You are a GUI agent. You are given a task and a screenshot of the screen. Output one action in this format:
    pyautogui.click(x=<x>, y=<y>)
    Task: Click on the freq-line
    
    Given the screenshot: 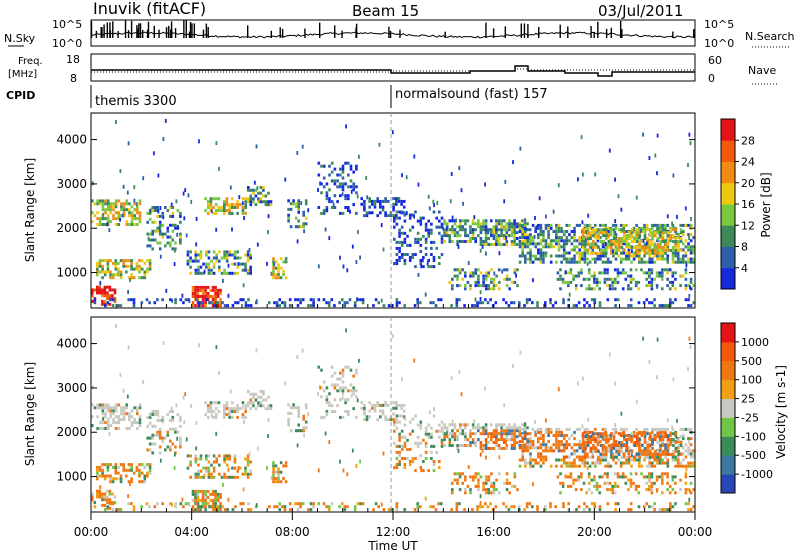 What is the action you would take?
    pyautogui.click(x=393, y=71)
    